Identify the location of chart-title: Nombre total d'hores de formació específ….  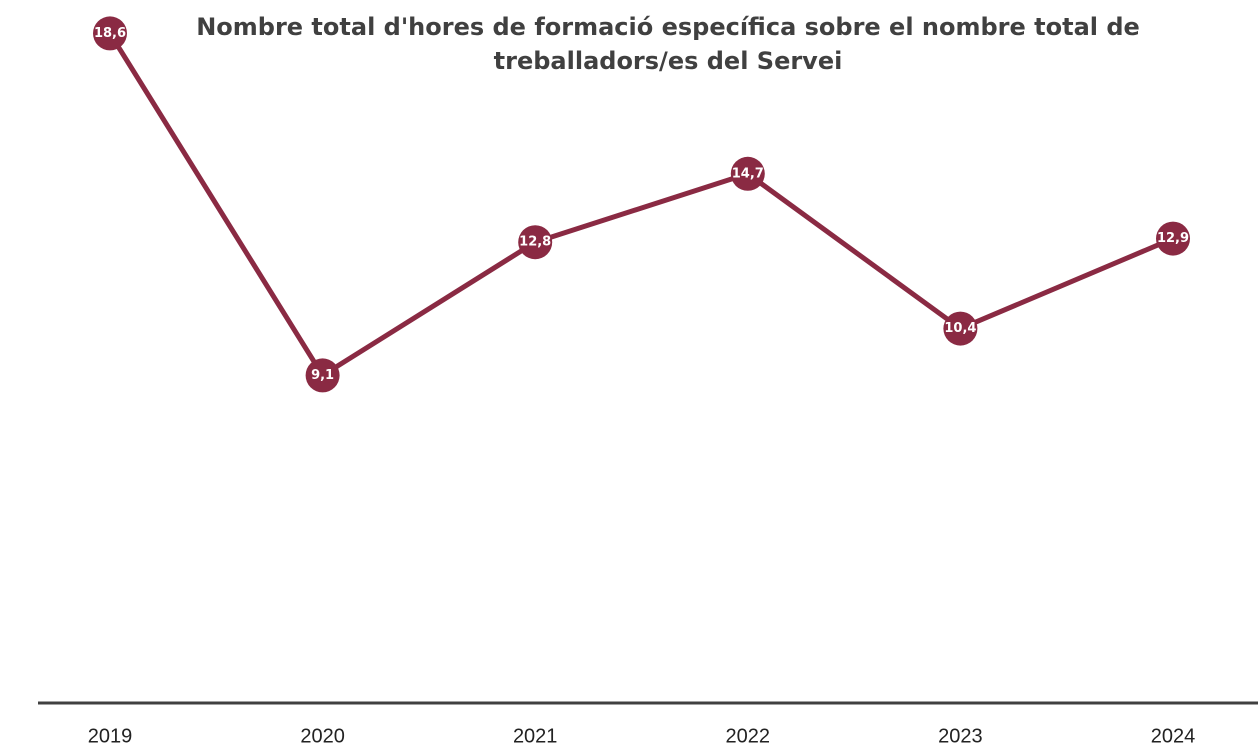
(668, 44).